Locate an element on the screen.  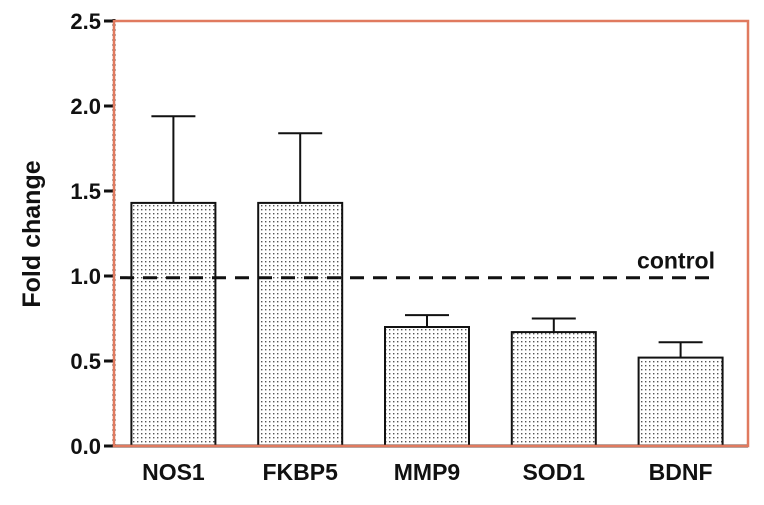
y-tick-label: 2.5 is located at coordinates (85, 21).